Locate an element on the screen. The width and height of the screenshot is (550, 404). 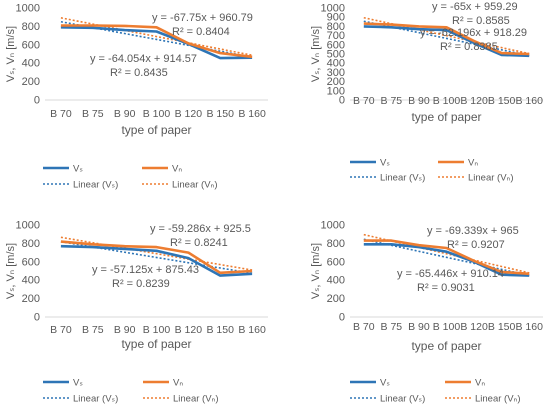
y-tick-label: 300 is located at coordinates (336, 73).